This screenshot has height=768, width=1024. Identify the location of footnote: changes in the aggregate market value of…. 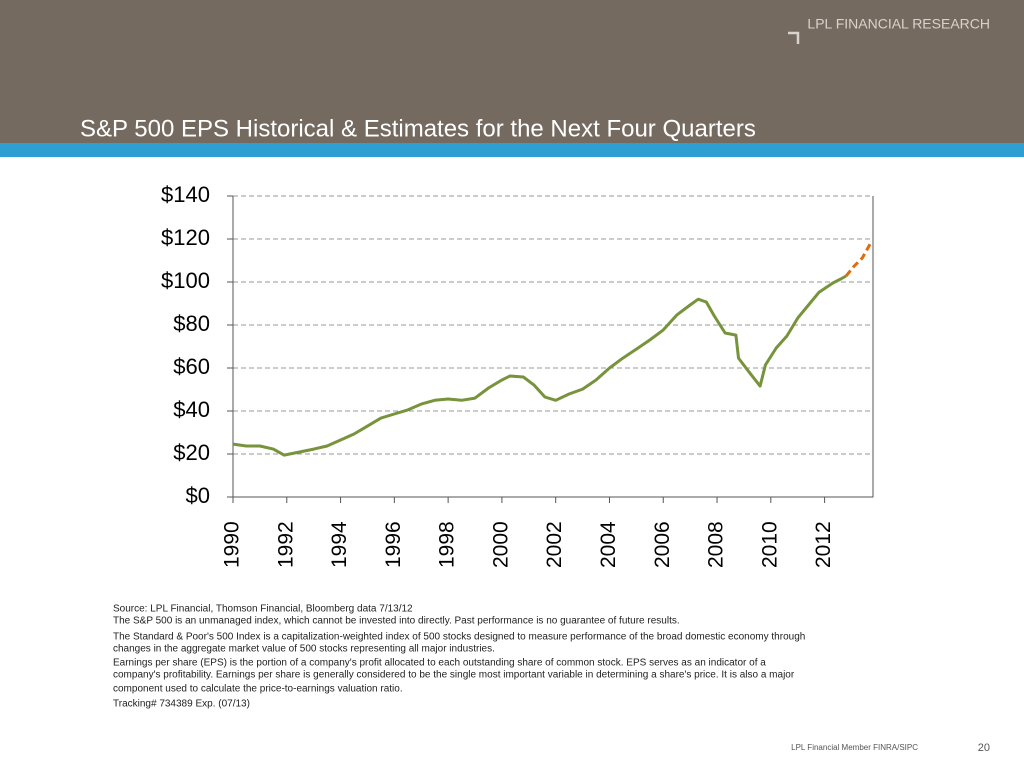
(304, 649).